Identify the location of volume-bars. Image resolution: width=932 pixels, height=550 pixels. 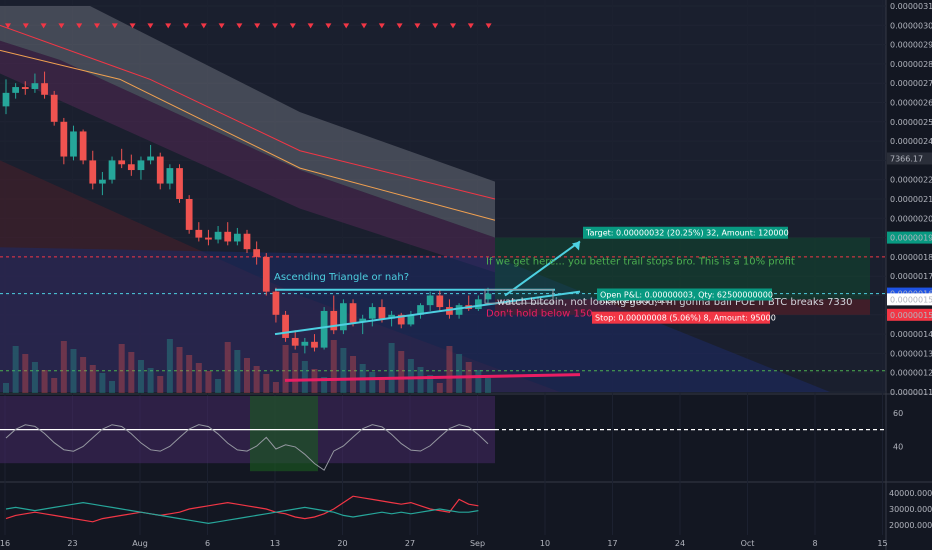
(247, 366).